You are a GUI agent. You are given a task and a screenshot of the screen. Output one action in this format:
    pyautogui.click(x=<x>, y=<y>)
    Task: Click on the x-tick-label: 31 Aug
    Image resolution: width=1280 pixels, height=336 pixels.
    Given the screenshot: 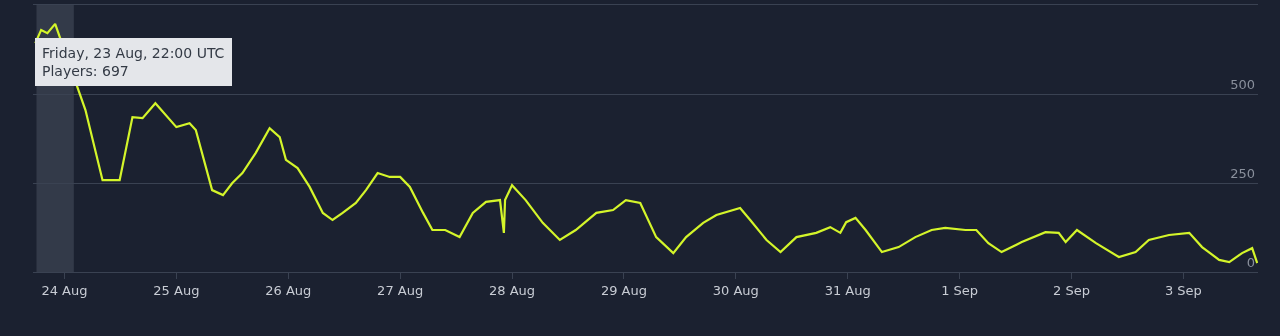 What is the action you would take?
    pyautogui.click(x=847, y=290)
    